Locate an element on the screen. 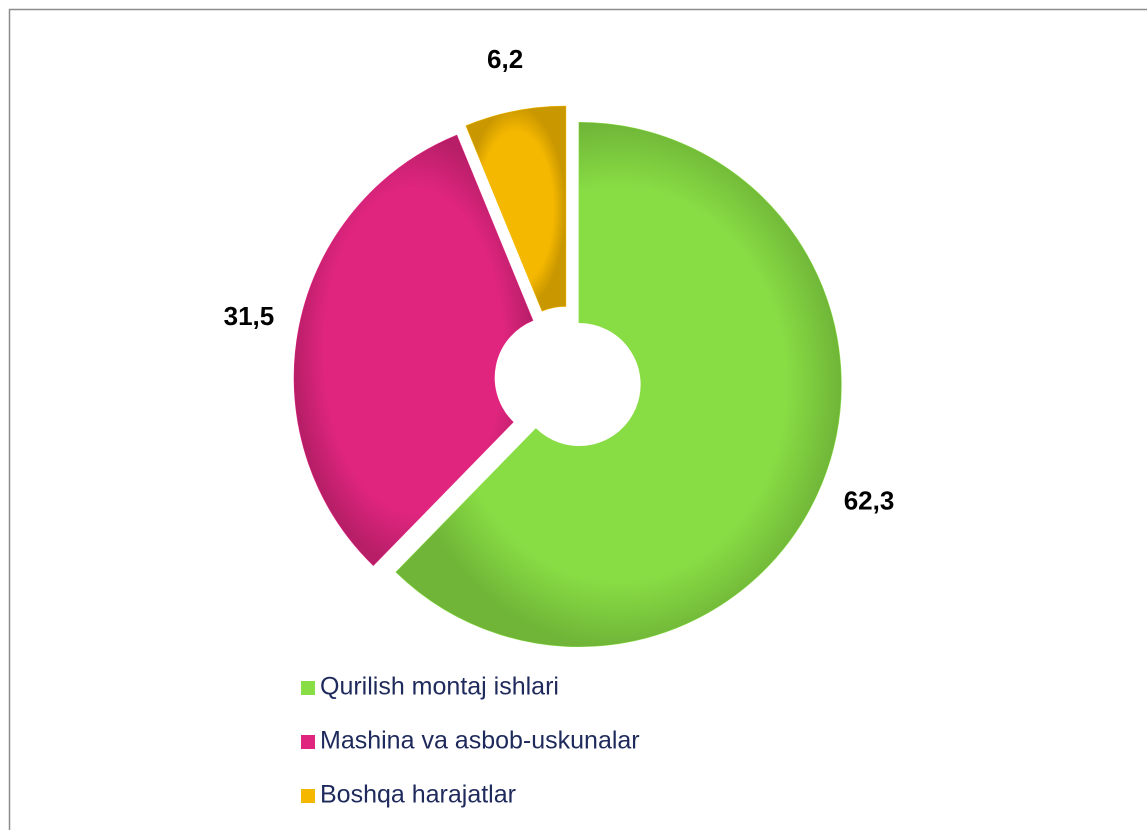 Image resolution: width=1147 pixels, height=830 pixels. data-label: 62,3 is located at coordinates (869, 500).